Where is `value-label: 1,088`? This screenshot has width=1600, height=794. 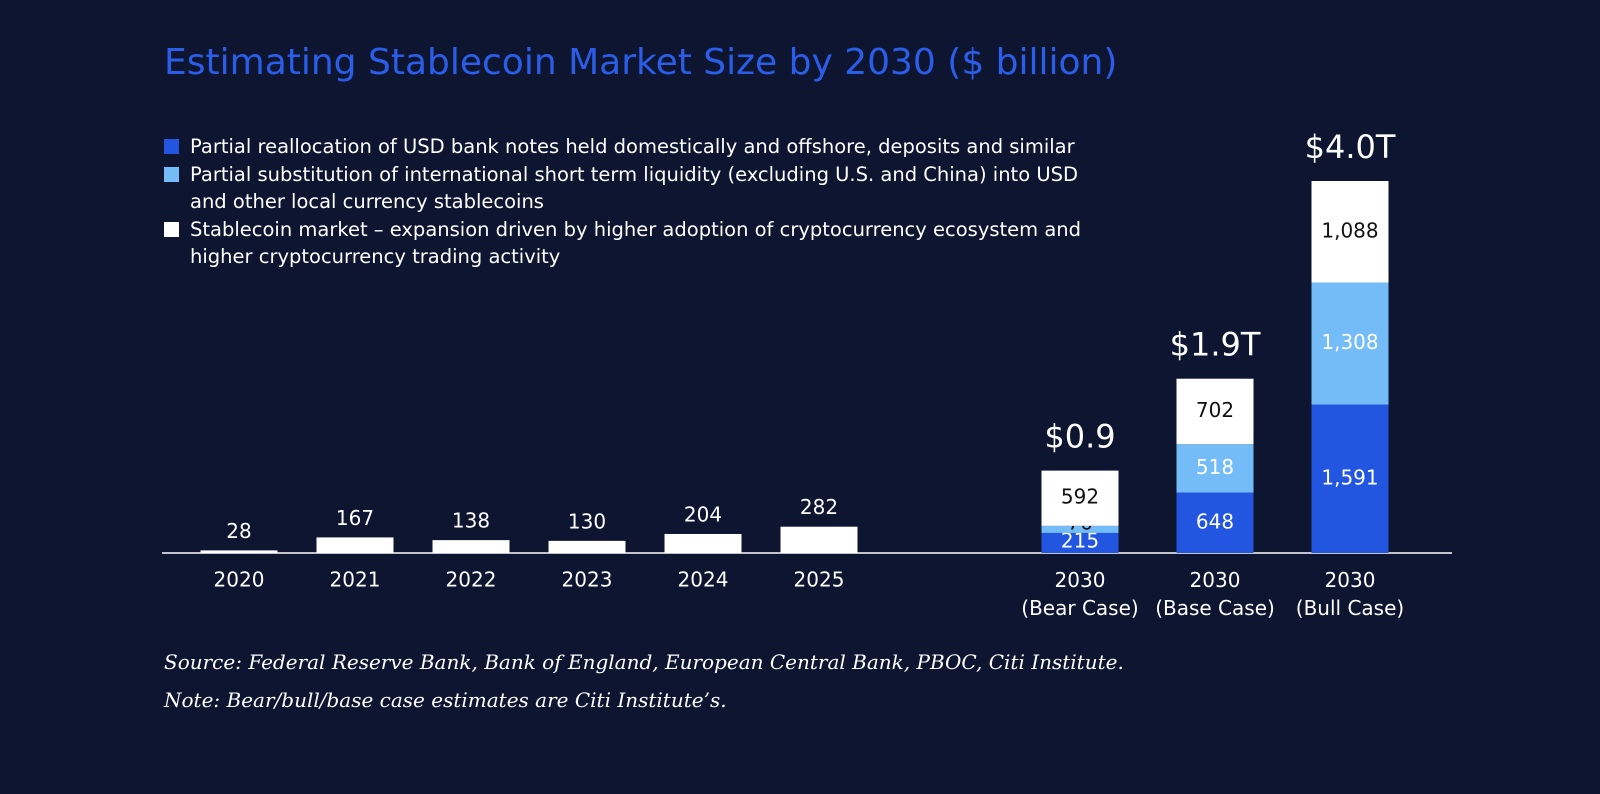 value-label: 1,088 is located at coordinates (1349, 230).